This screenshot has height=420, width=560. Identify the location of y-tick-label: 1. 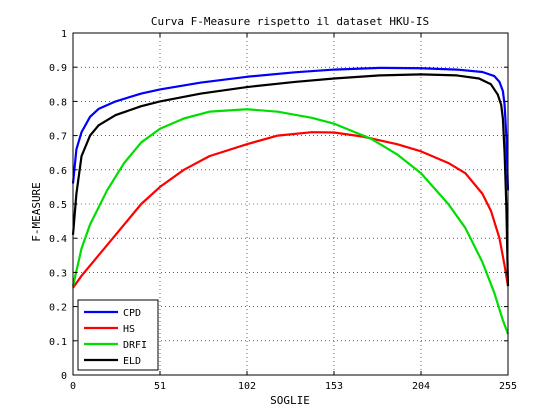
(64, 34).